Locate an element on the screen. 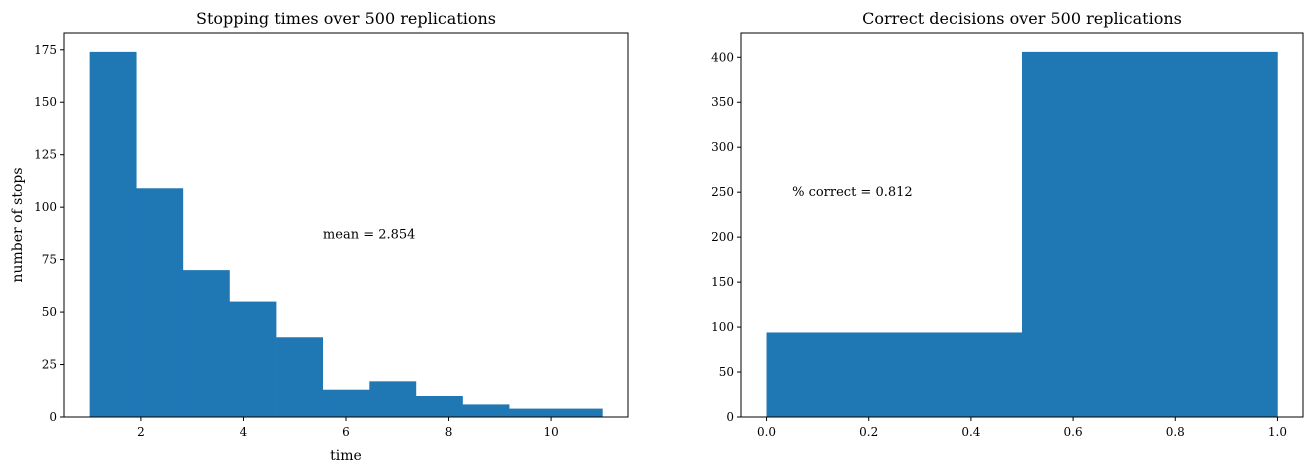 This screenshot has width=1314, height=474. x-tick-label: 0.8 is located at coordinates (1175, 432).